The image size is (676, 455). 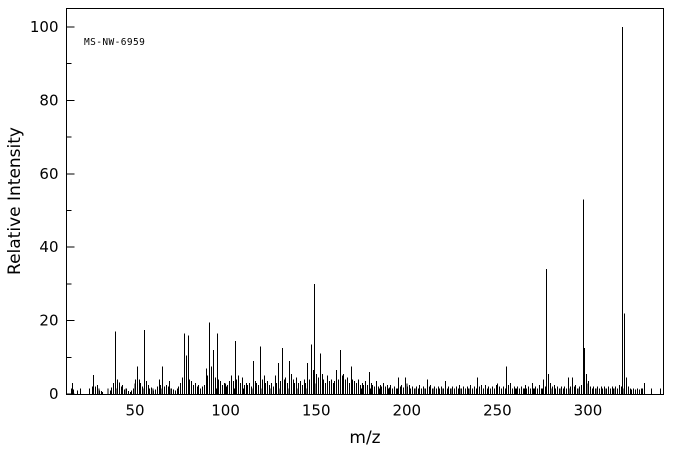 I want to click on x-axis-title: m/z, so click(x=364, y=438).